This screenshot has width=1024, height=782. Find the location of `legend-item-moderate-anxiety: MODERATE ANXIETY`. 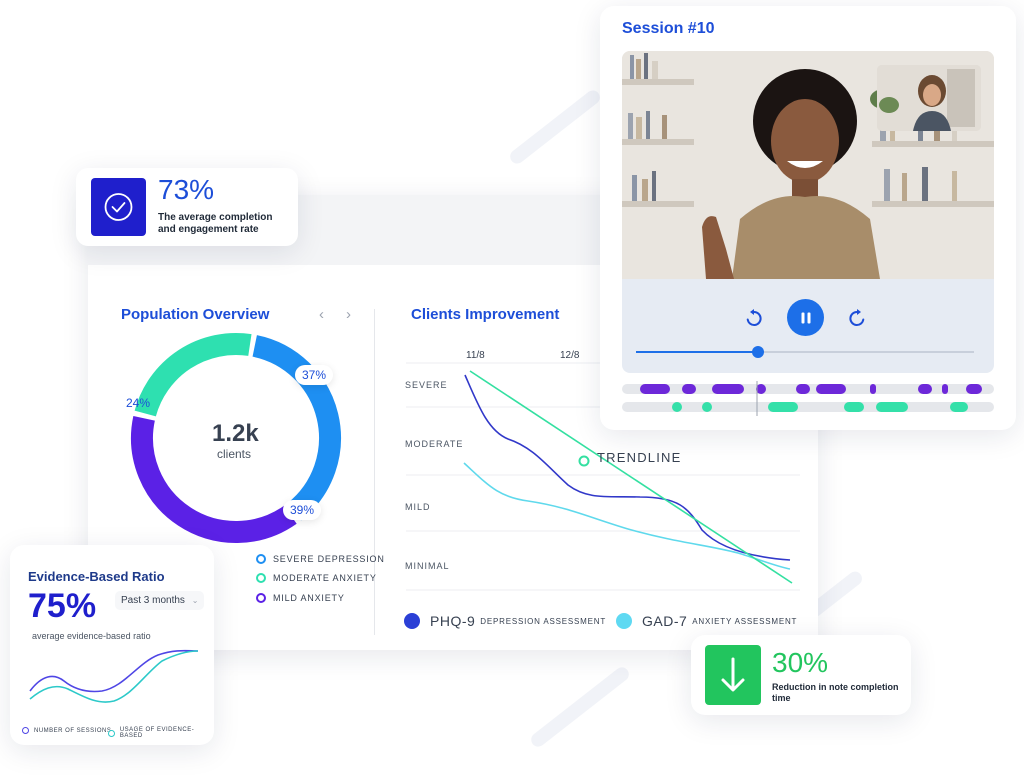

legend-item-moderate-anxiety: MODERATE ANXIETY is located at coordinates (316, 578).